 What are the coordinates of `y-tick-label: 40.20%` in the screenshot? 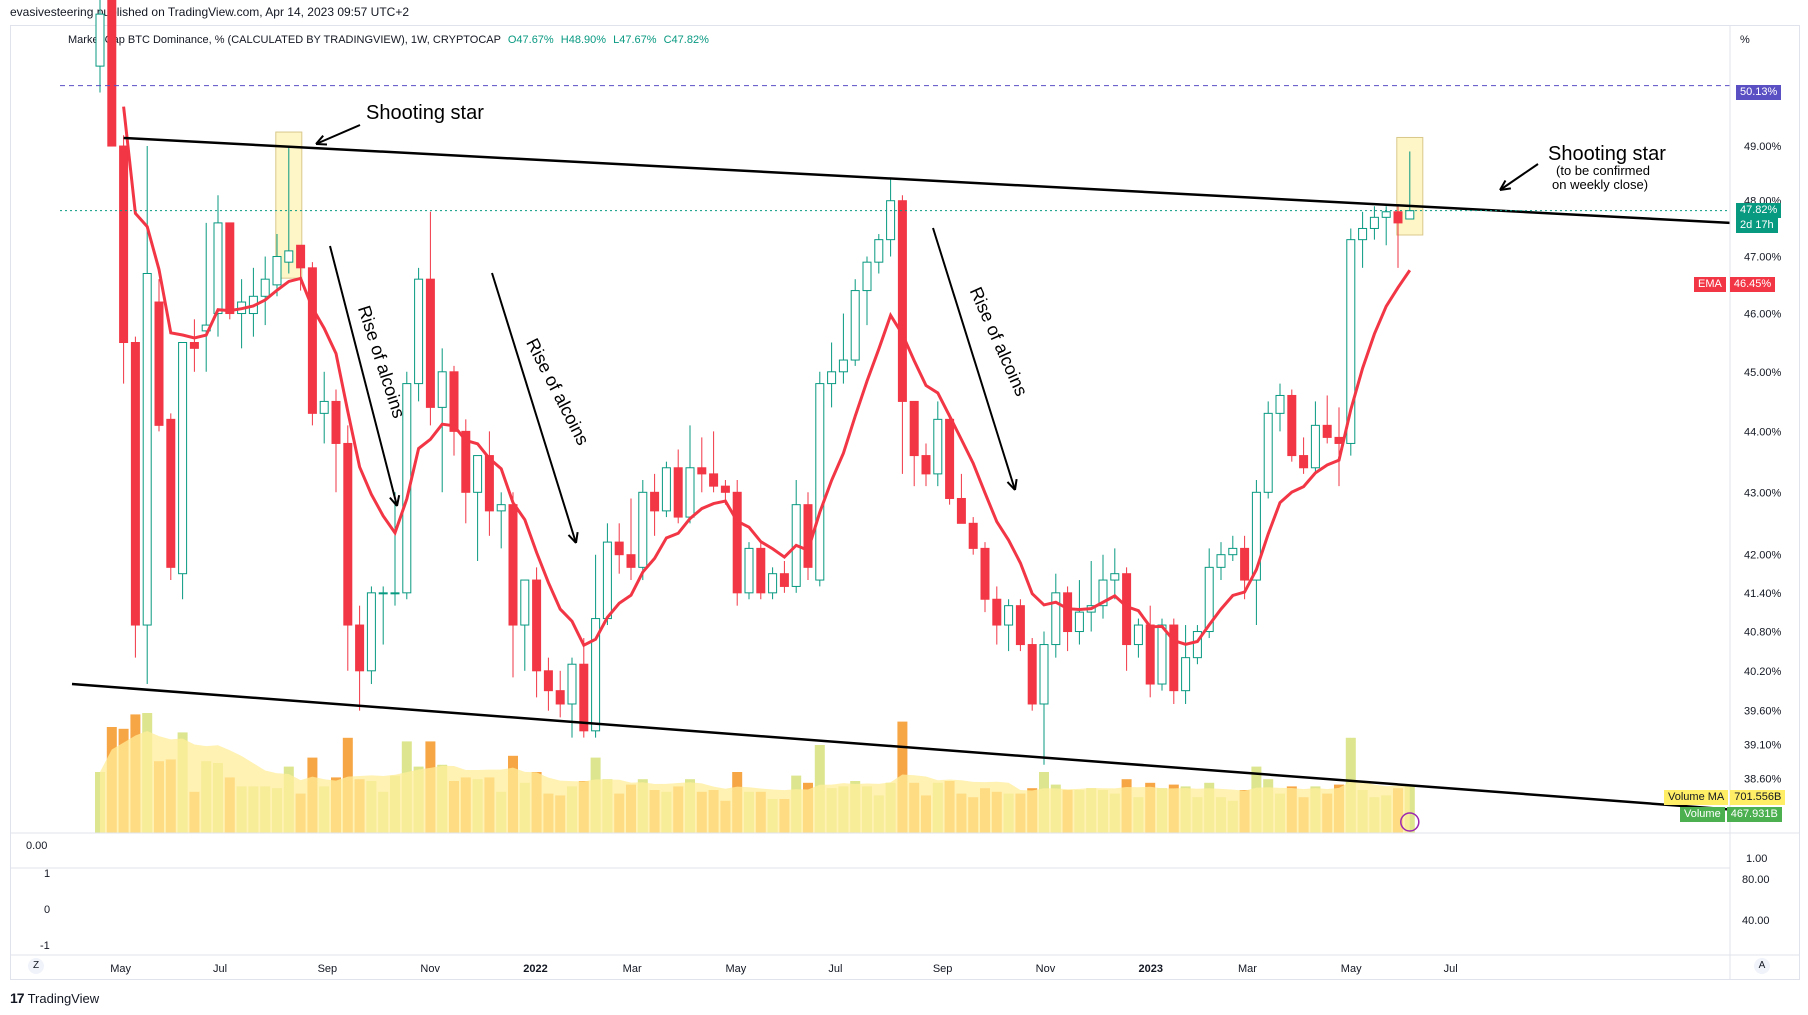 It's located at (1763, 672).